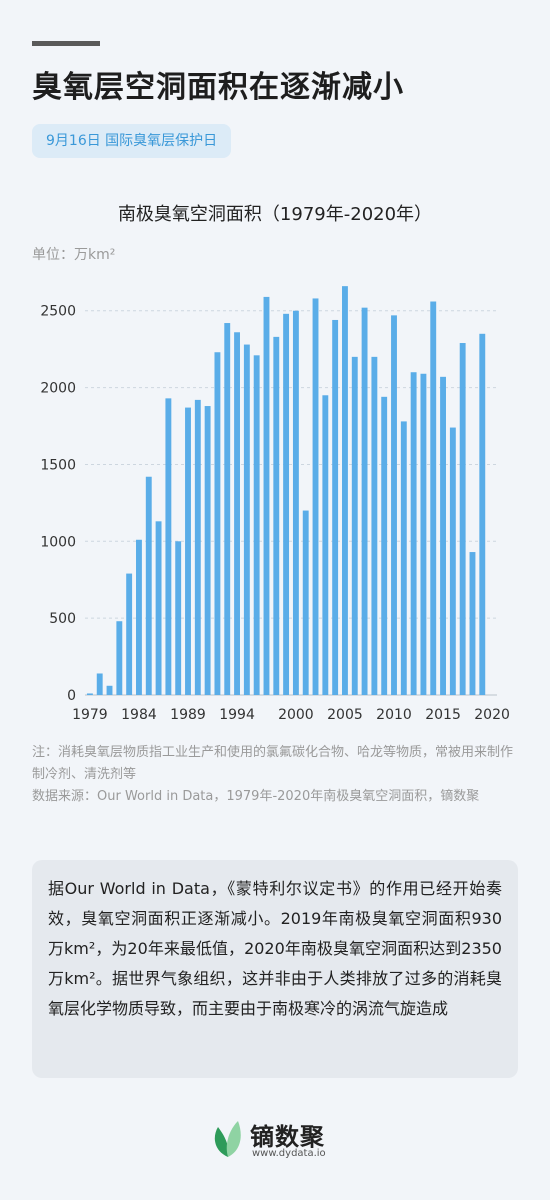 The width and height of the screenshot is (550, 1200). I want to click on y-tick-label: 2500, so click(58, 312).